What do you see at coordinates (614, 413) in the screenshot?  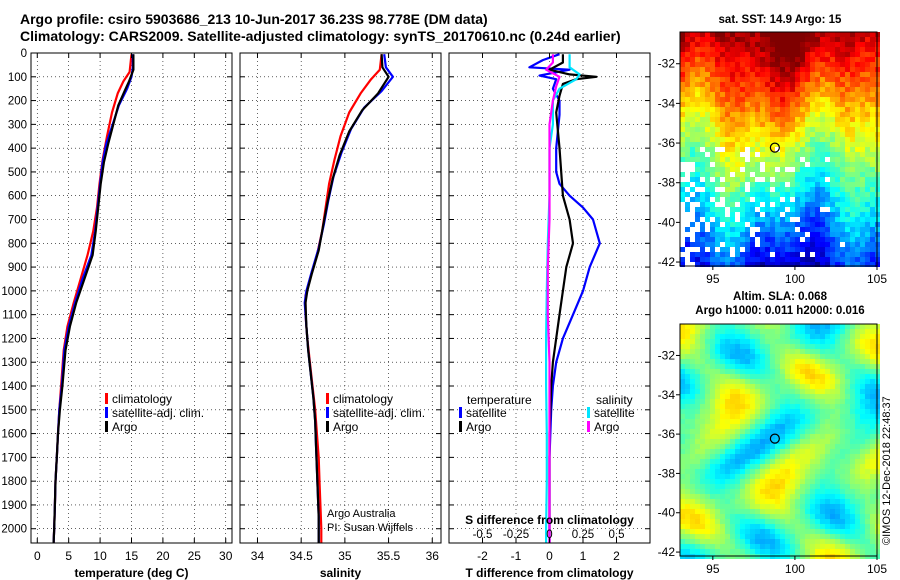 I see `legend-label: satellite` at bounding box center [614, 413].